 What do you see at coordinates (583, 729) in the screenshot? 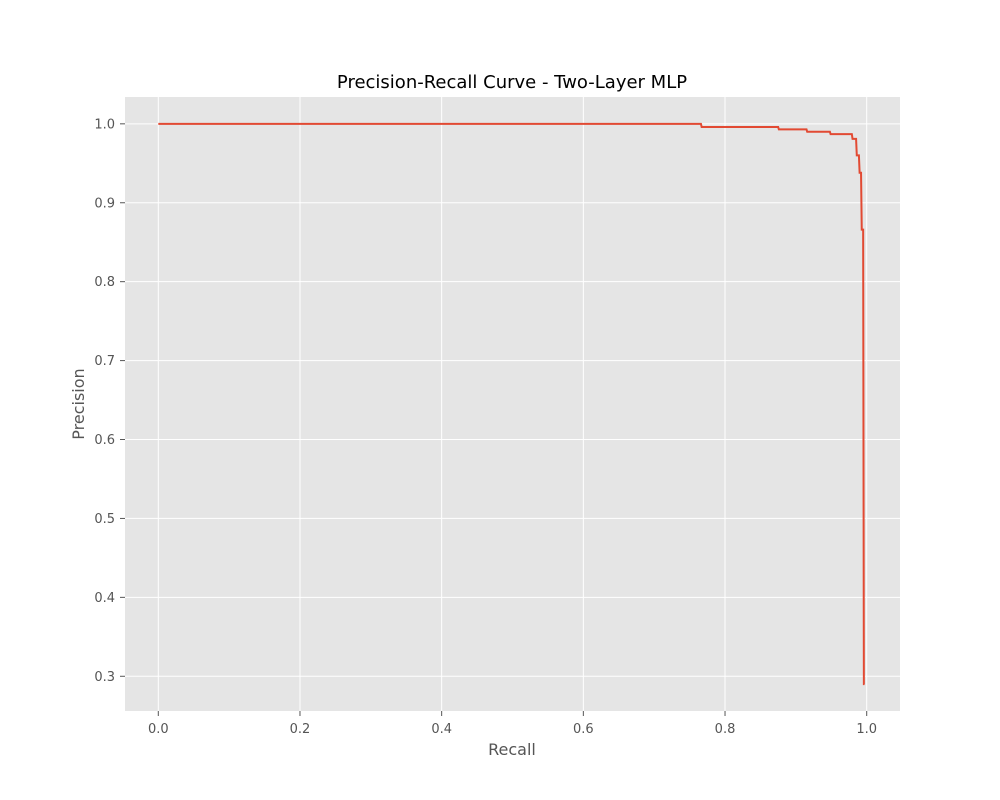
I see `x-tick-label: 0.6` at bounding box center [583, 729].